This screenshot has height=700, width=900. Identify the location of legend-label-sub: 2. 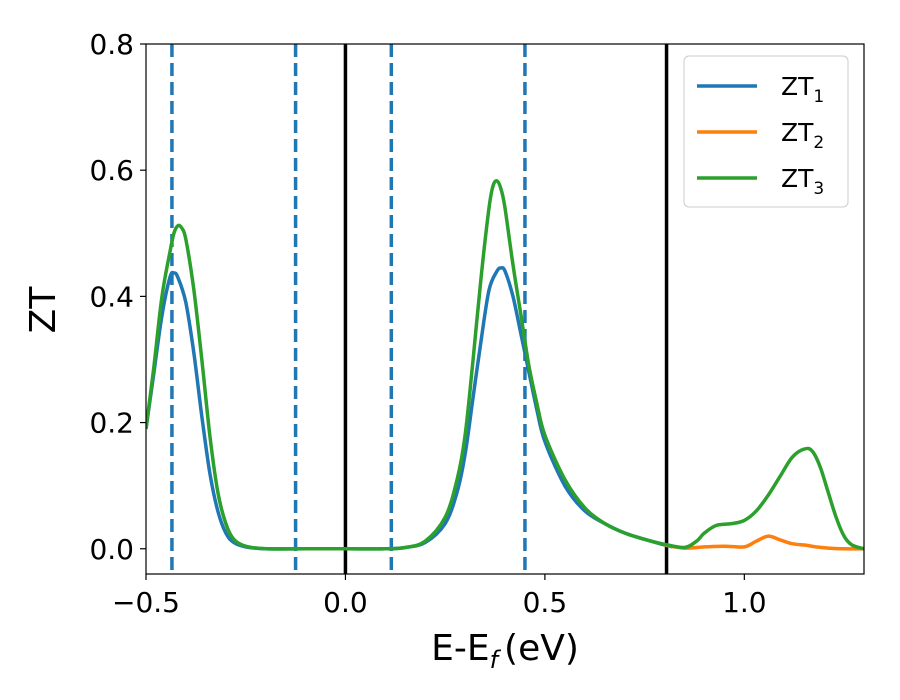
(818, 143).